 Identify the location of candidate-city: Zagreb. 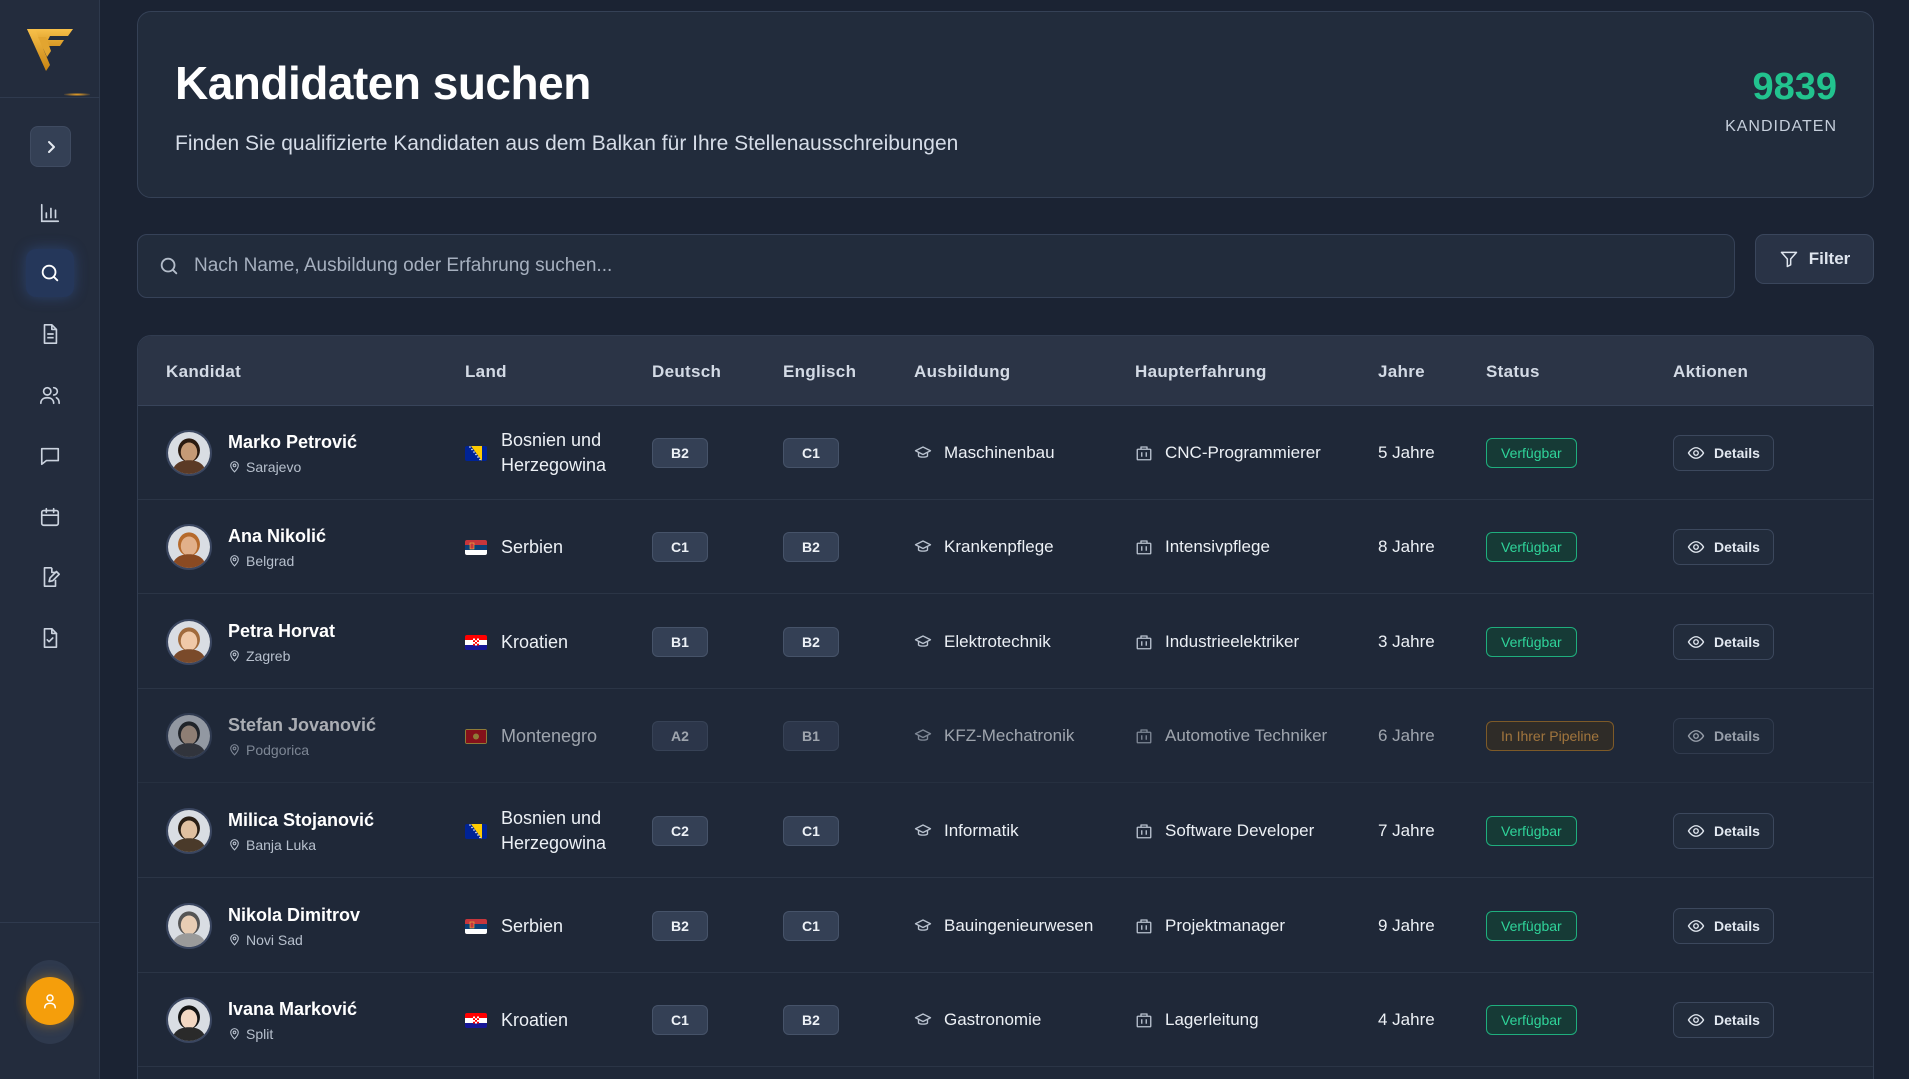
(268, 655).